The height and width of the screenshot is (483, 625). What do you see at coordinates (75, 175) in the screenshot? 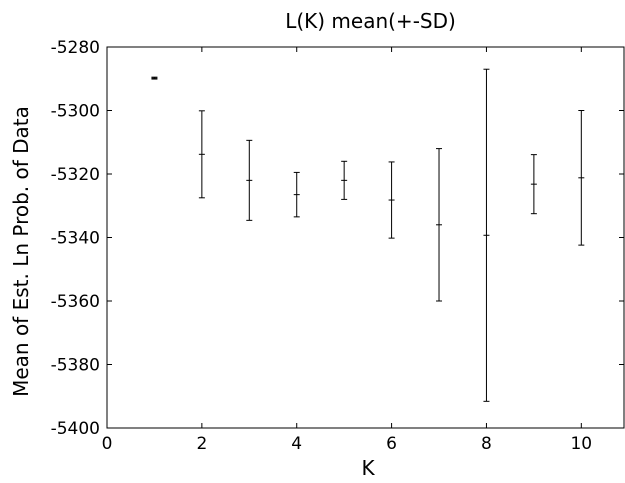
I see `y-tick-label: -5320` at bounding box center [75, 175].